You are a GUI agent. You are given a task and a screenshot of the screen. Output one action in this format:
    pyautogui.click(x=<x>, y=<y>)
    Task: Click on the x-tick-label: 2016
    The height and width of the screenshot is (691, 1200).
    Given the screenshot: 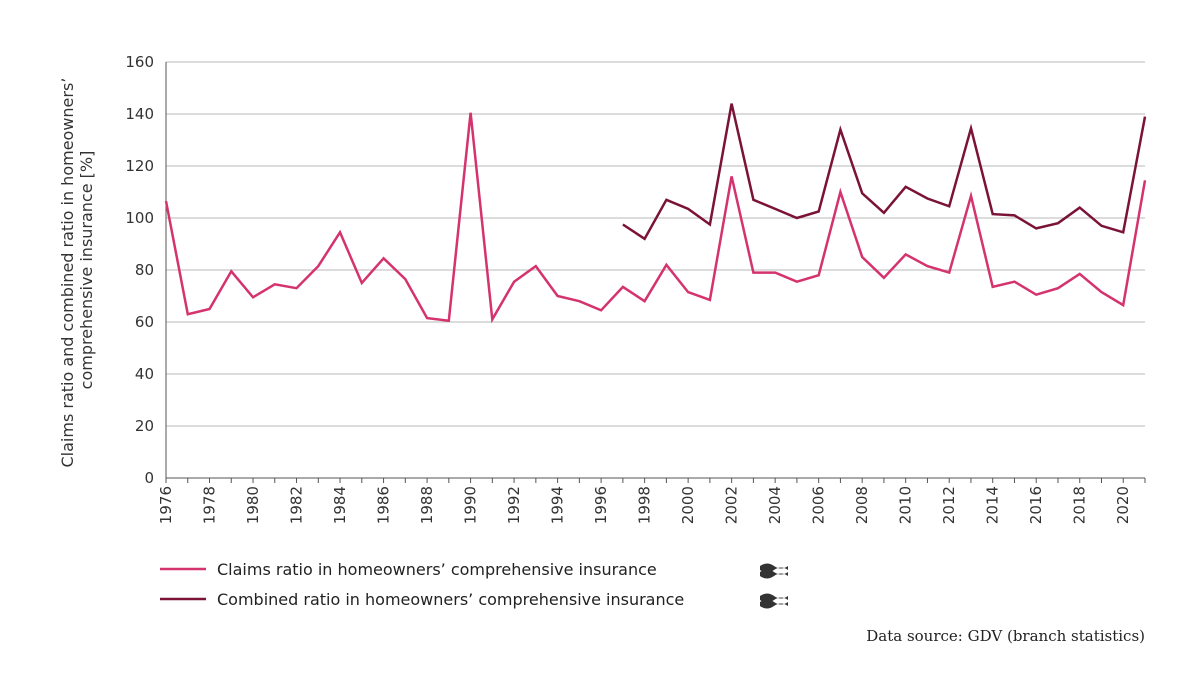 What is the action you would take?
    pyautogui.click(x=1036, y=505)
    